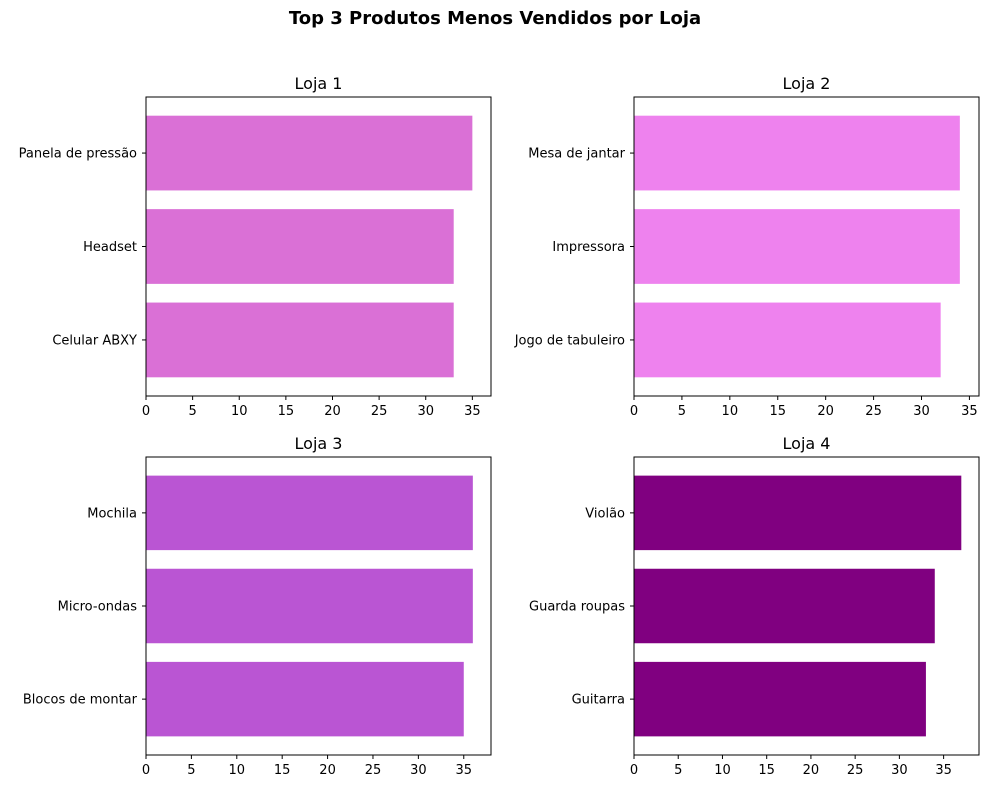 The width and height of the screenshot is (990, 789). Describe the element at coordinates (98, 607) in the screenshot. I see `y-tick-label: Micro-ondas` at that location.